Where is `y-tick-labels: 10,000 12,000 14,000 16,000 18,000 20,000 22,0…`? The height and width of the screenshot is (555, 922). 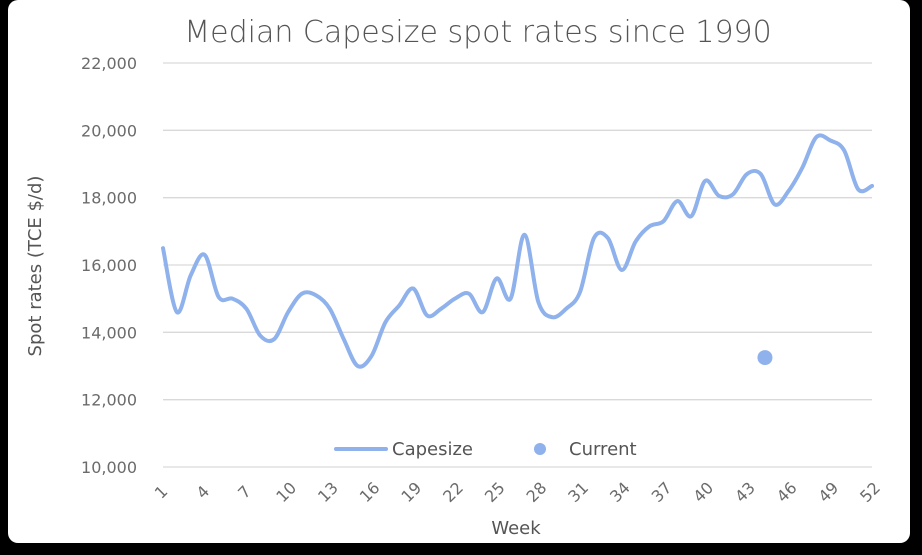
y-tick-labels: 10,000 12,000 14,000 16,000 18,000 20,000 22,0… is located at coordinates (109, 265).